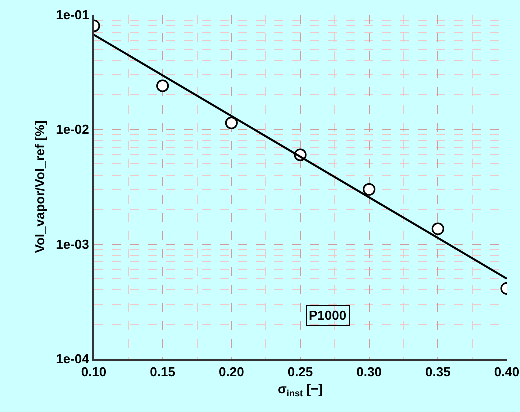  Describe the element at coordinates (163, 372) in the screenshot. I see `x-tick-label: 0.15` at that location.